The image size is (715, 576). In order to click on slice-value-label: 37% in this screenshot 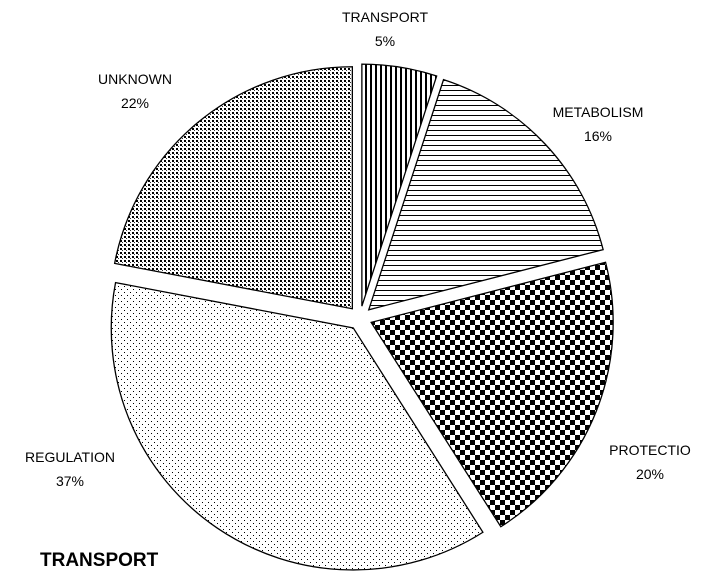, I will do `click(70, 481)`.